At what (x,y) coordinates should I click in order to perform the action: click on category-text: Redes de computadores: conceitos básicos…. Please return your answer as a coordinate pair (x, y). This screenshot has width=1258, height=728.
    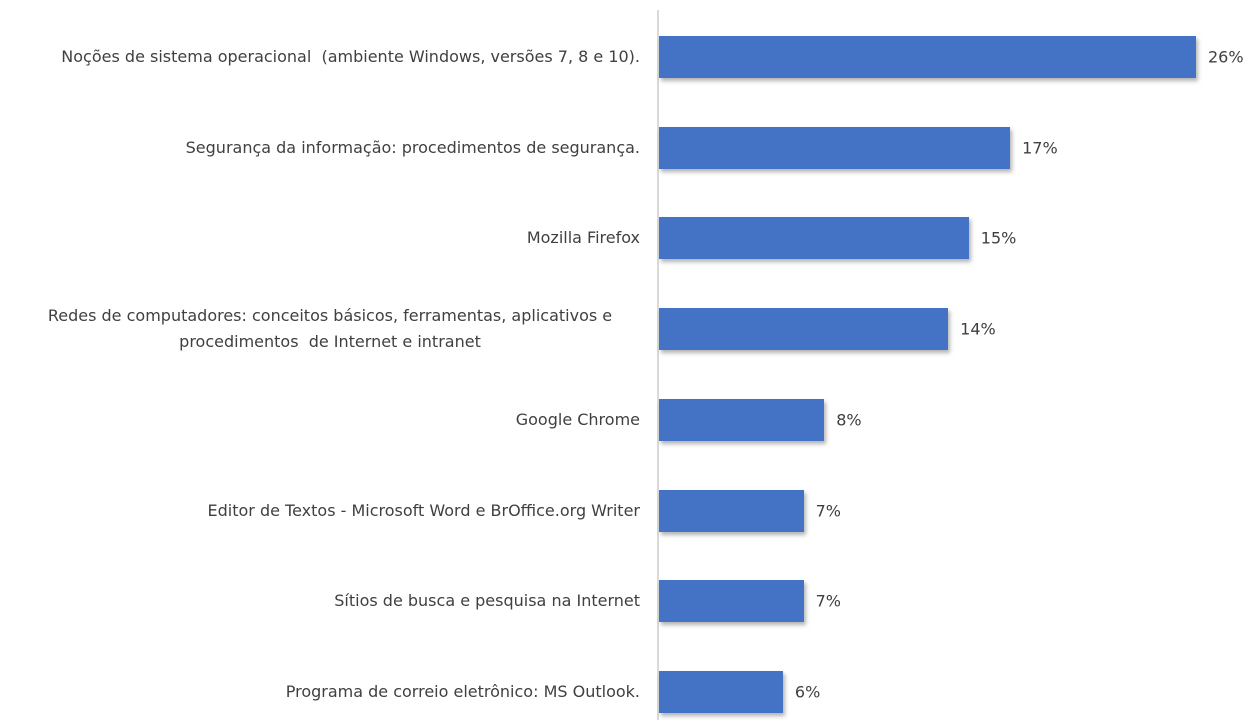
    Looking at the image, I should click on (332, 329).